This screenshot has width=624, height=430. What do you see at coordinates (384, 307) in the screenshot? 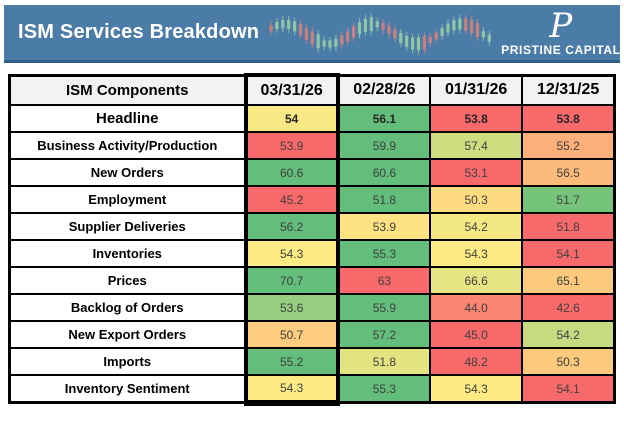
I see `value-cell: 55.9` at bounding box center [384, 307].